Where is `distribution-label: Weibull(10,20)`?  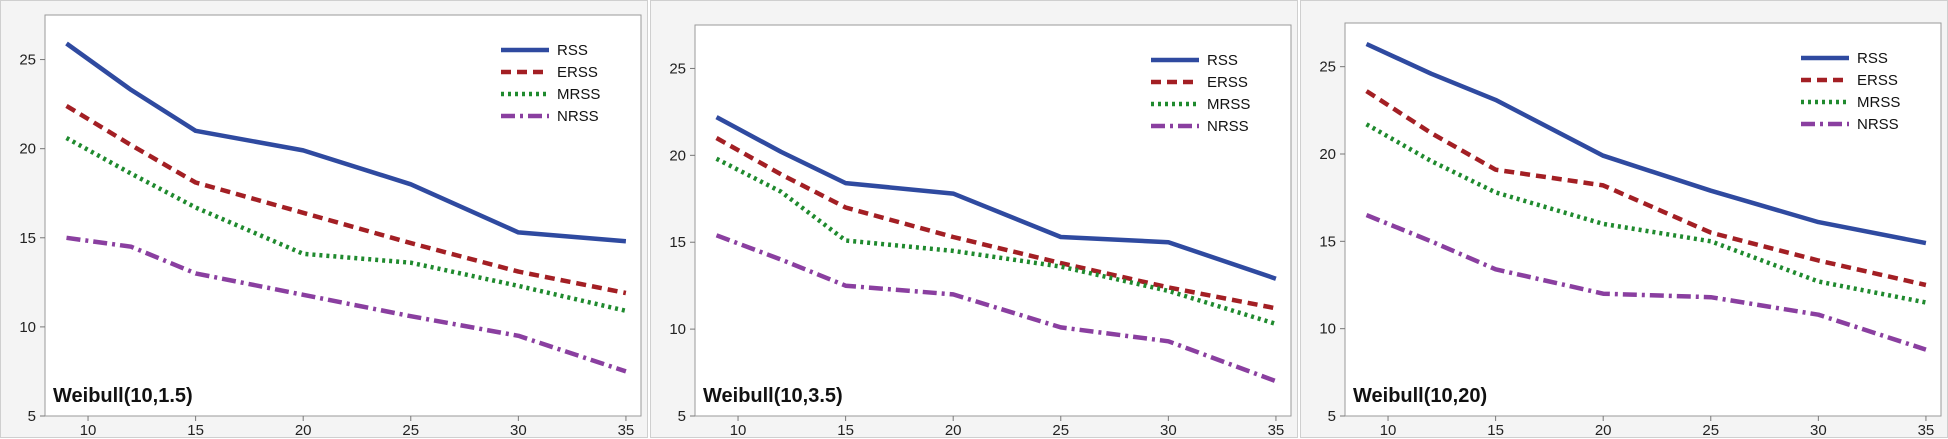
distribution-label: Weibull(10,20) is located at coordinates (1420, 396).